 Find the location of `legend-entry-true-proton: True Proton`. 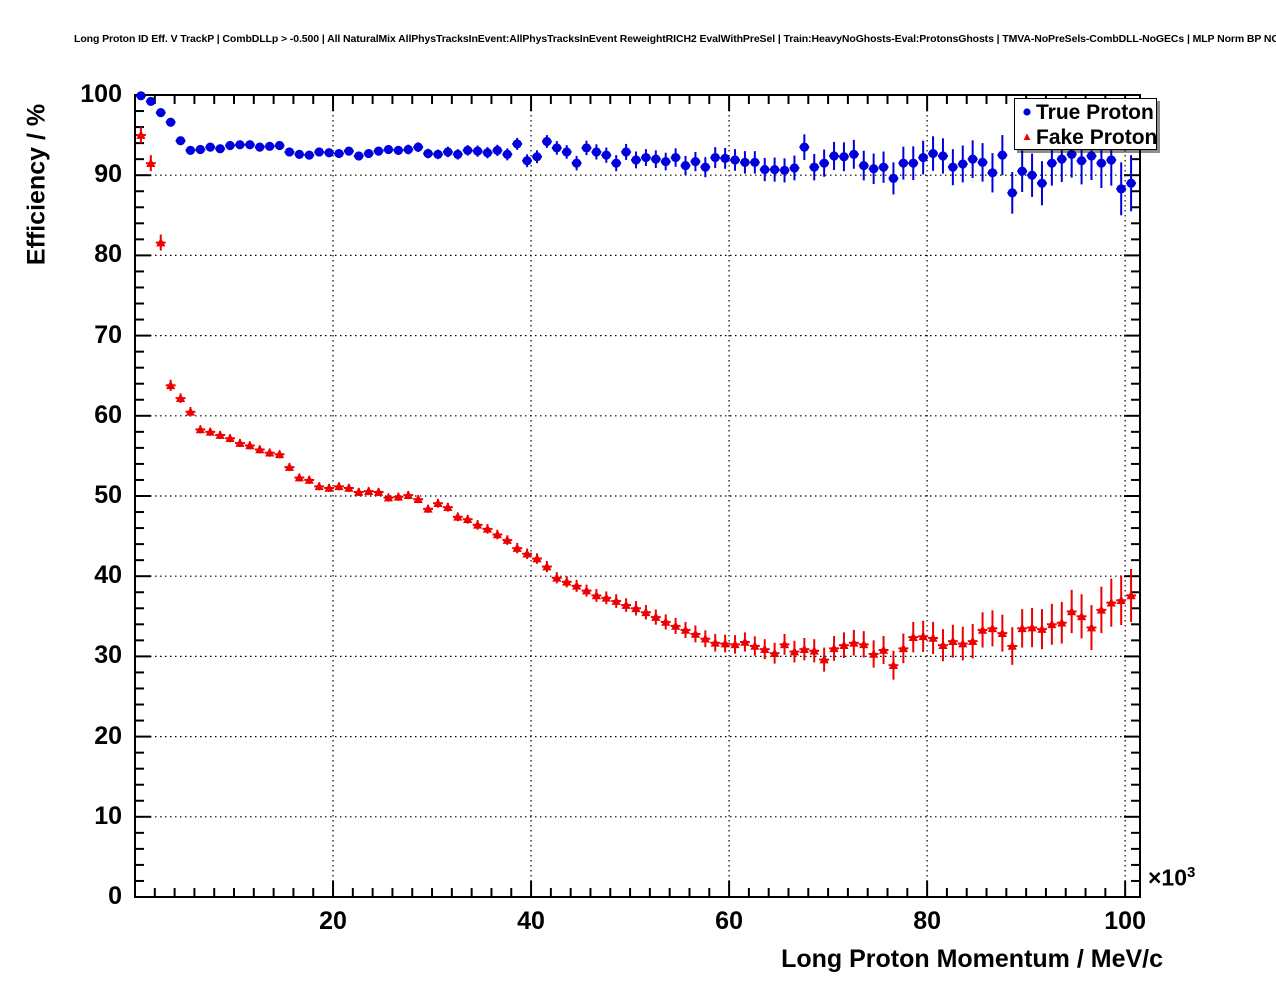

legend-entry-true-proton: True Proton is located at coordinates (1087, 112).